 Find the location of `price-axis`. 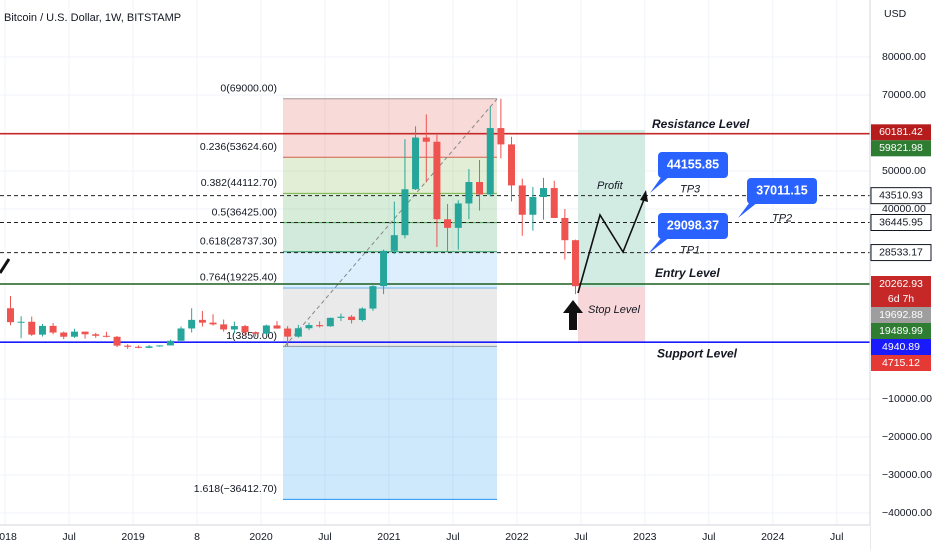

price-axis is located at coordinates (901, 275).